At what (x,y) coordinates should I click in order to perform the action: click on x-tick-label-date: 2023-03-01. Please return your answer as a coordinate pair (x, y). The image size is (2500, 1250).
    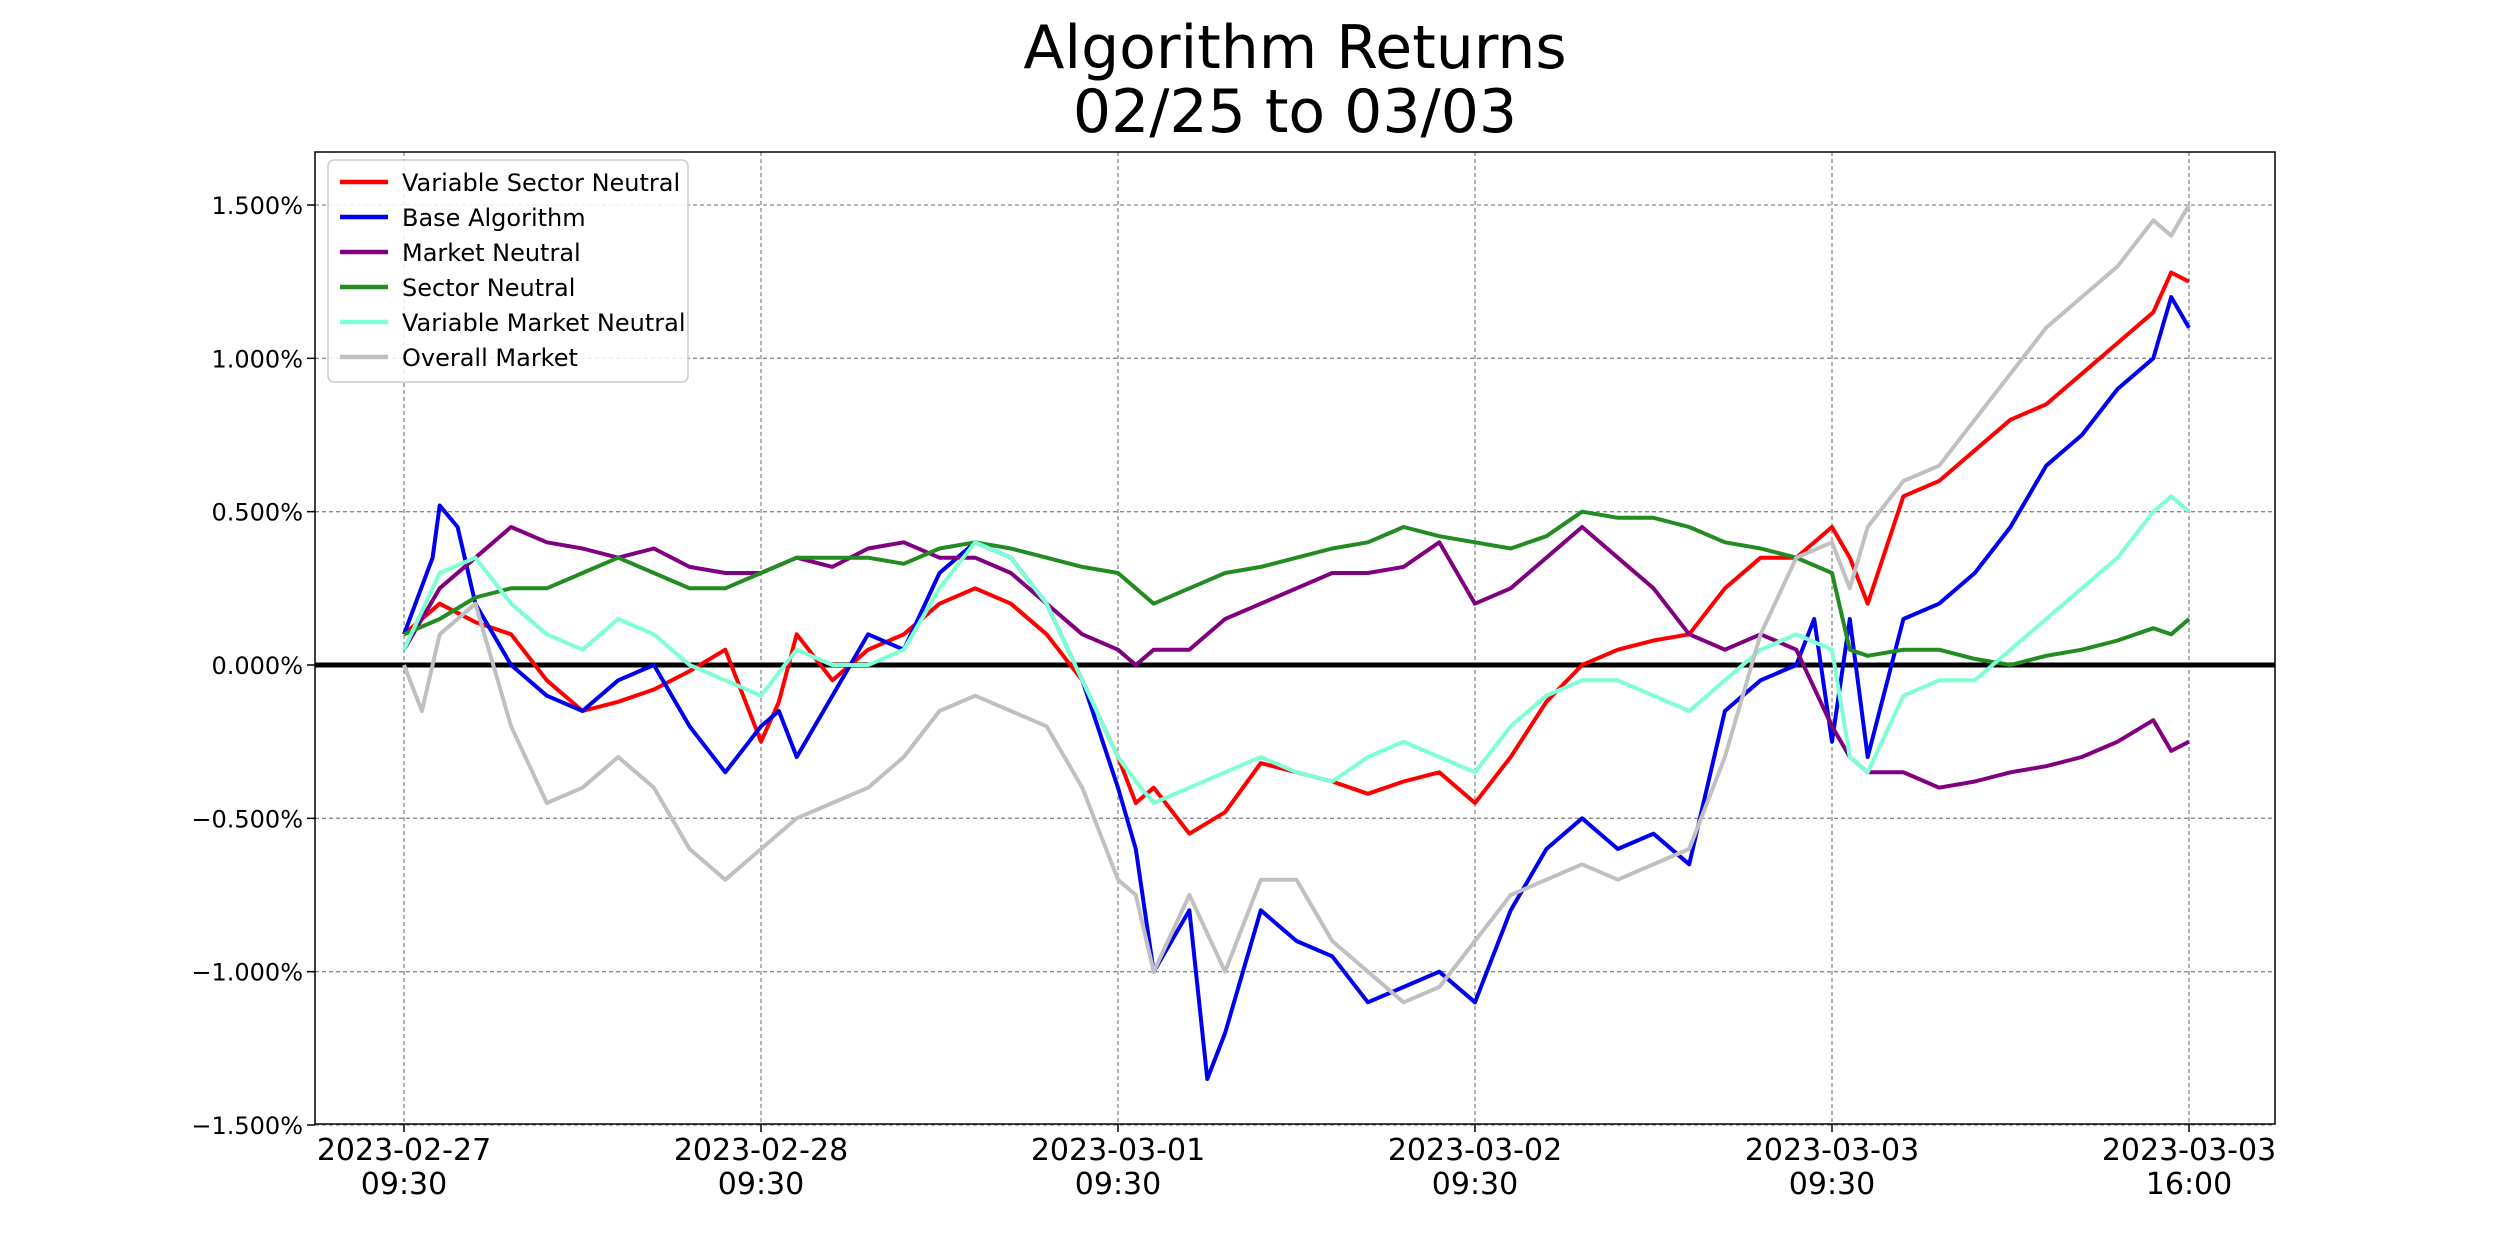
    Looking at the image, I should click on (1118, 1150).